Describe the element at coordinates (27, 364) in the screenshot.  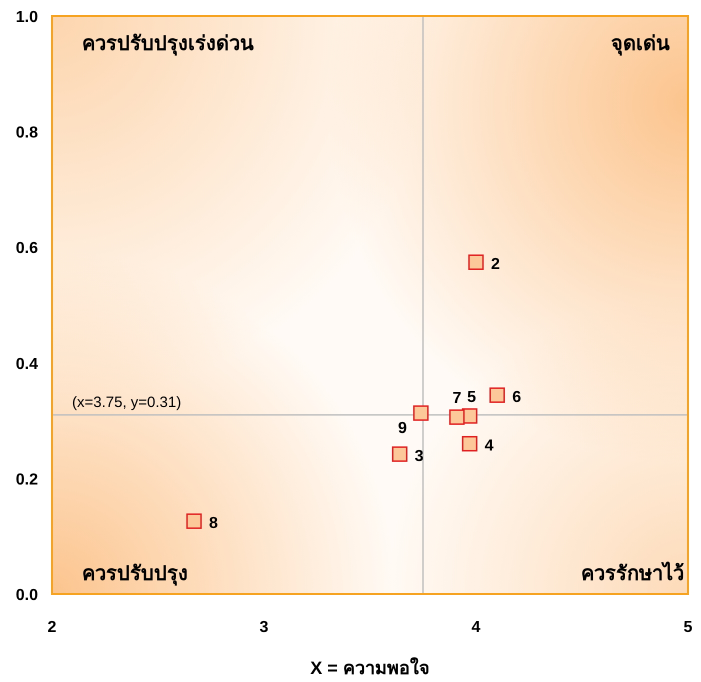
I see `y-tick-label: 0.4` at that location.